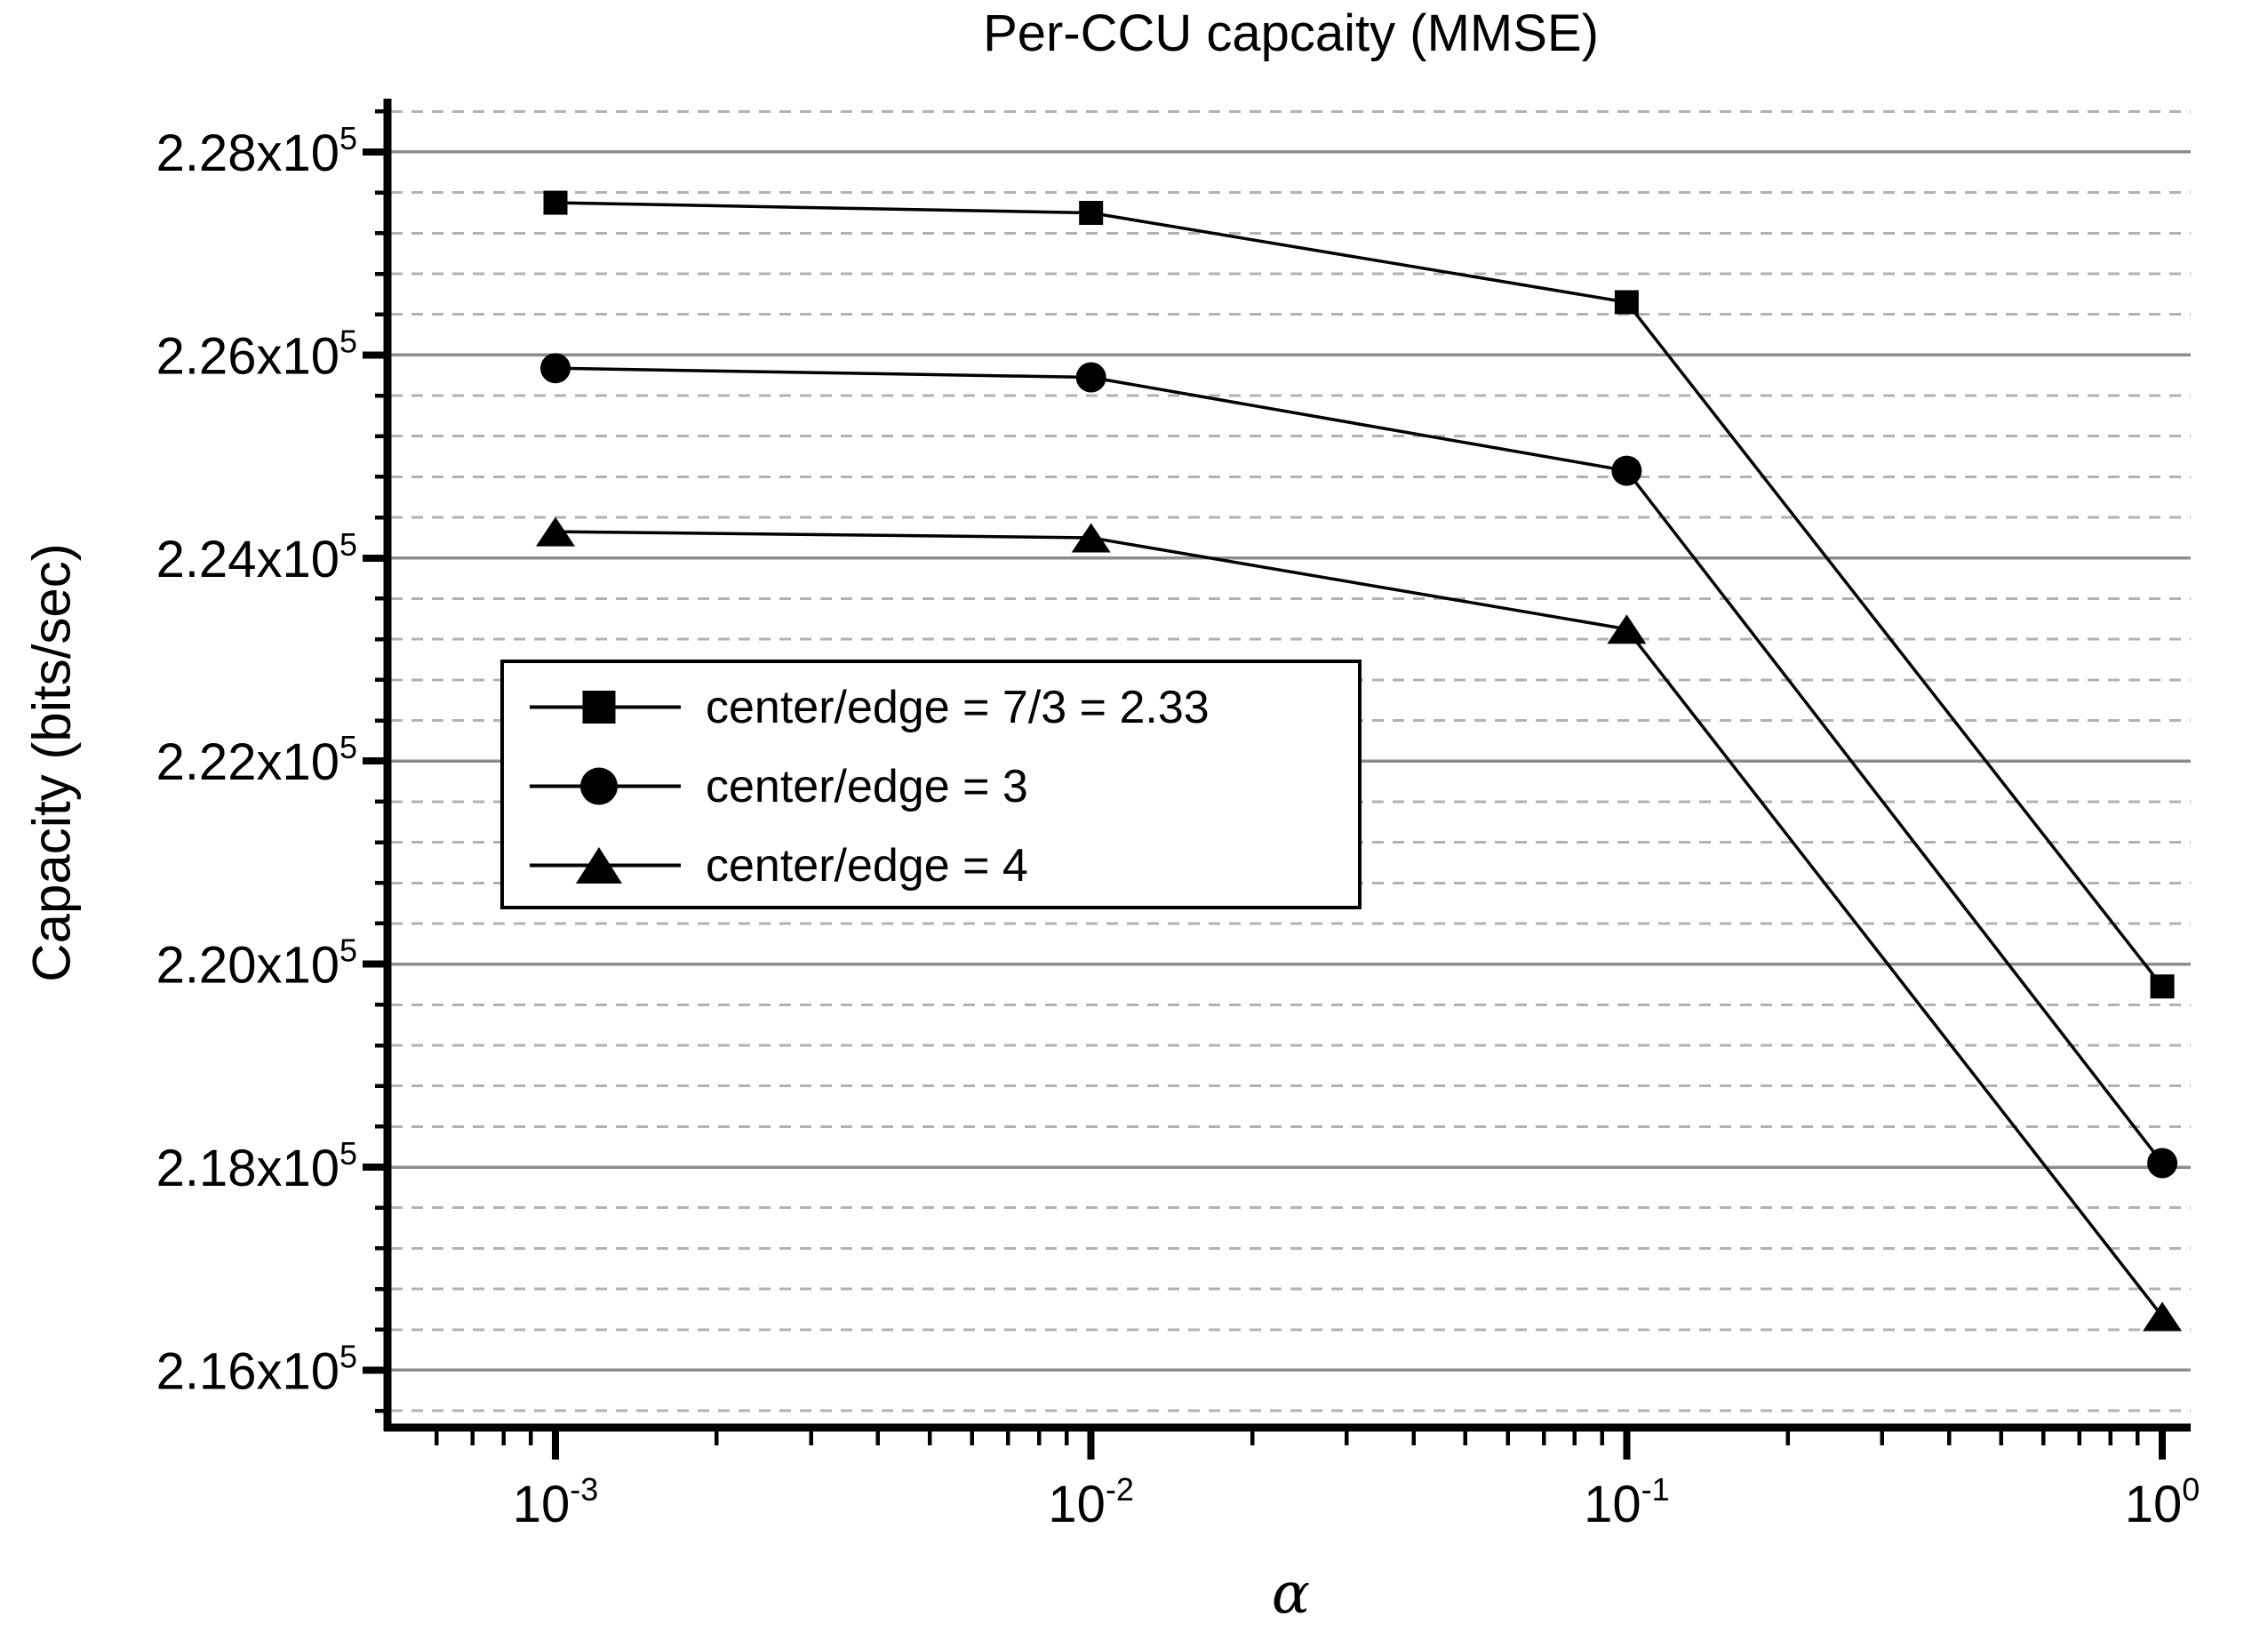  Describe the element at coordinates (867, 865) in the screenshot. I see `legend-item-label: center/edge = 4` at that location.